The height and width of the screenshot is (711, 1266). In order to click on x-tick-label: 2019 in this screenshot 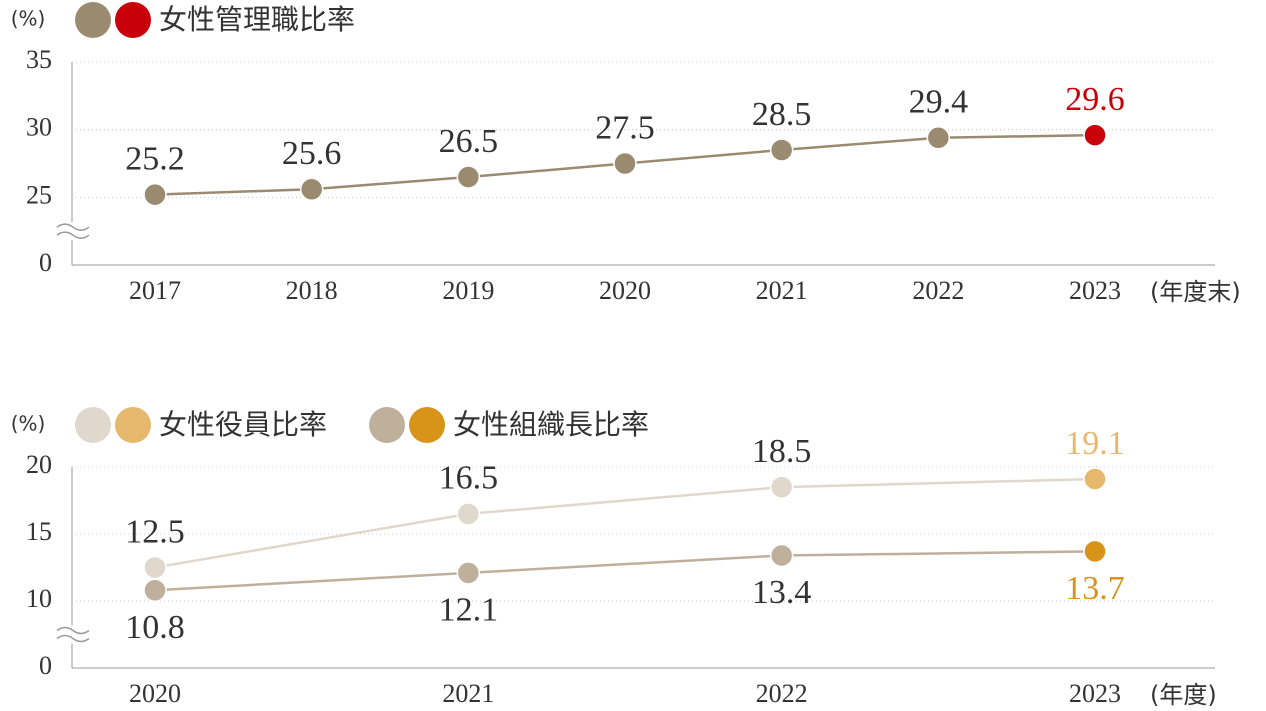, I will do `click(468, 290)`.